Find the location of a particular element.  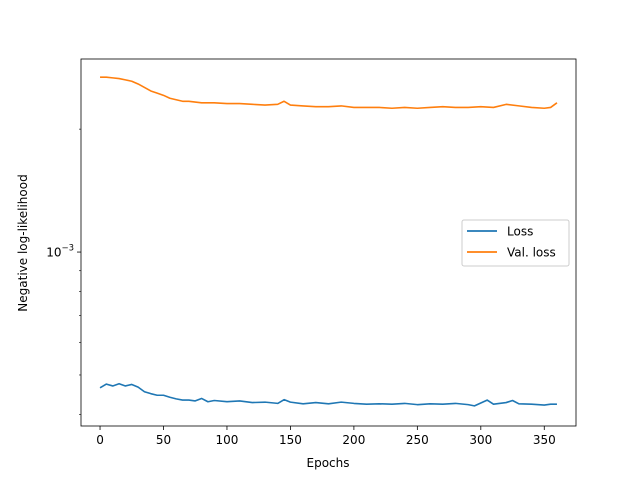

x-tick-label: 100 is located at coordinates (227, 440).